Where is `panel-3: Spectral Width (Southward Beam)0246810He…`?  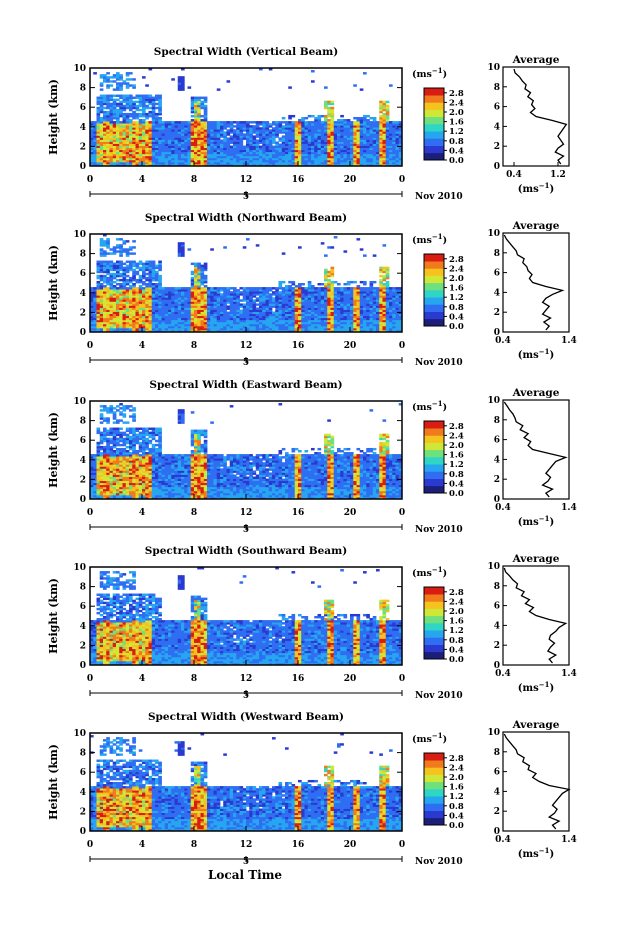
panel-3: Spectral Width (Southward Beam)0246810He… is located at coordinates (312, 623).